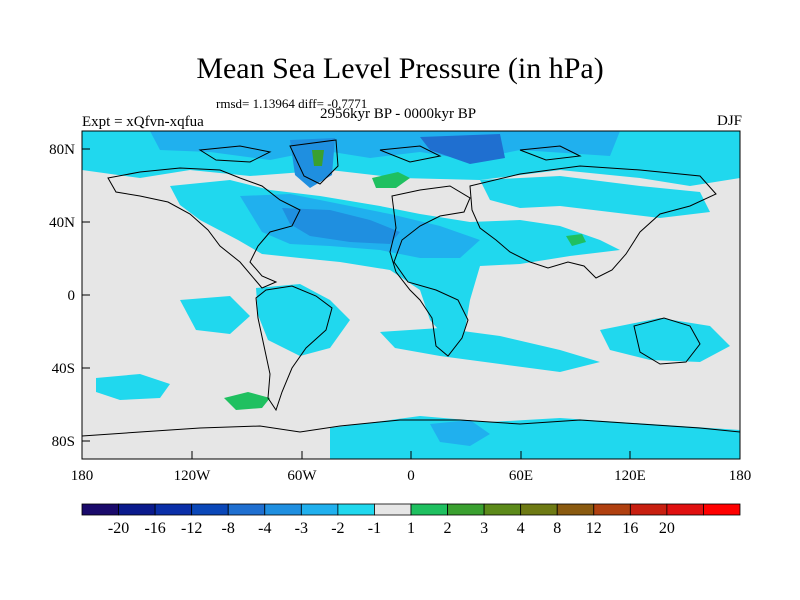 The width and height of the screenshot is (800, 600). I want to click on period-label: 2956kyr BP - 0000kyr BP, so click(398, 114).